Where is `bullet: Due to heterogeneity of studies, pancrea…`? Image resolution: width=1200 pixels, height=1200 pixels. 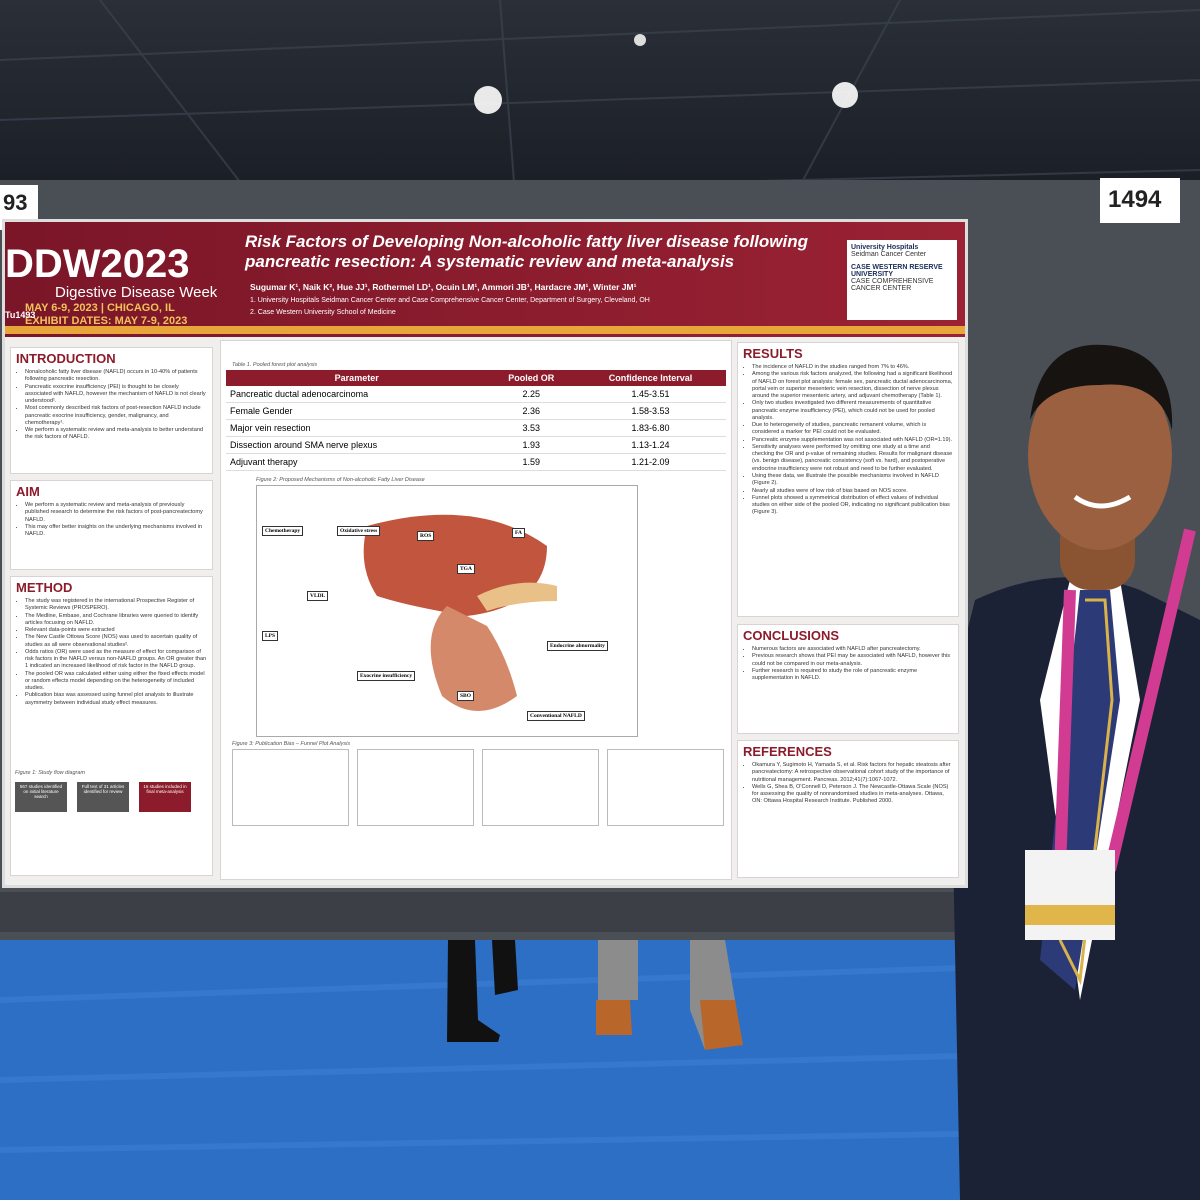 bullet: Due to heterogeneity of studies, pancrea… is located at coordinates (852, 429).